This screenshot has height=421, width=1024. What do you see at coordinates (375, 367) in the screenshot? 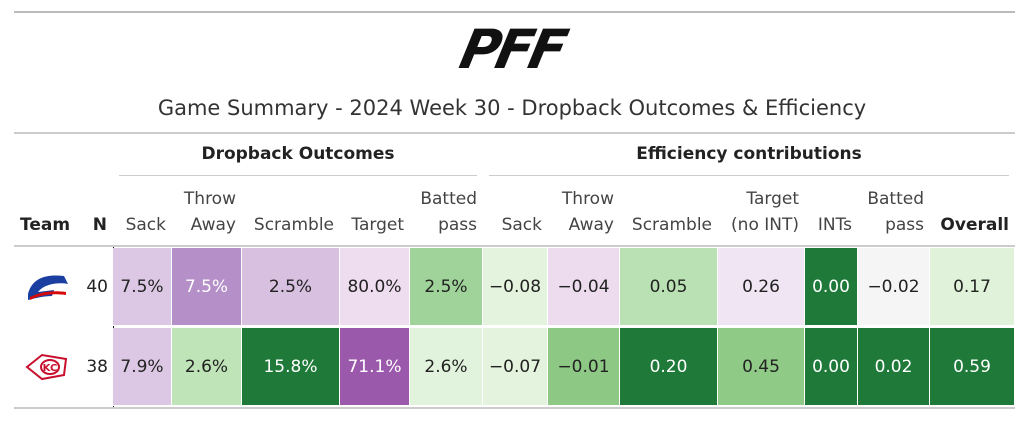
I see `table-cell: 71.1%` at bounding box center [375, 367].